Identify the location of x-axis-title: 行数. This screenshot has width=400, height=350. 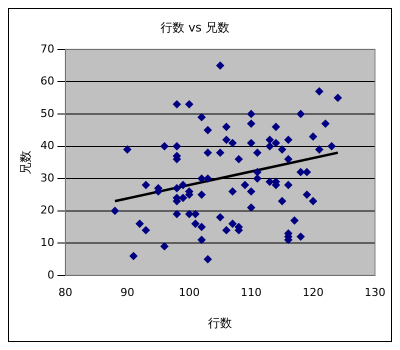
(220, 323).